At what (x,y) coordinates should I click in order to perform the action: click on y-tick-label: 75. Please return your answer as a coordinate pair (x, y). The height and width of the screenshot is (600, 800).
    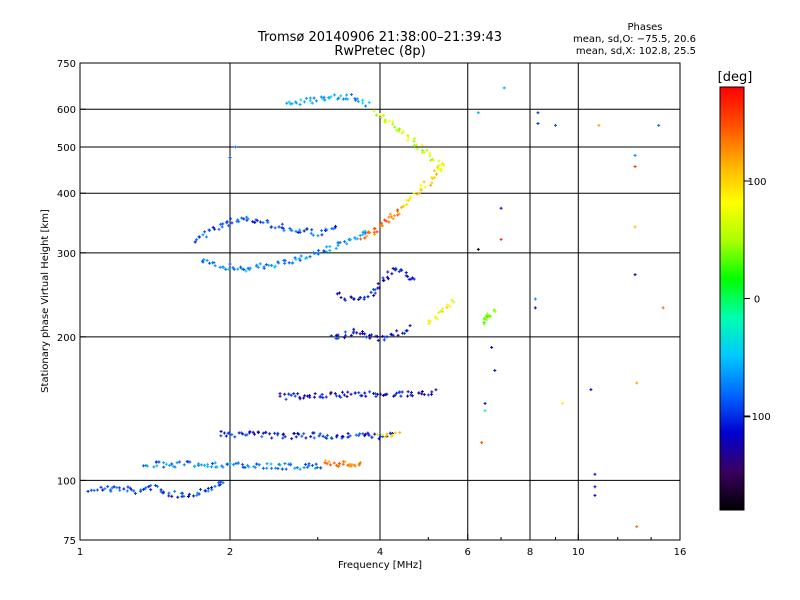
    Looking at the image, I should click on (69, 541).